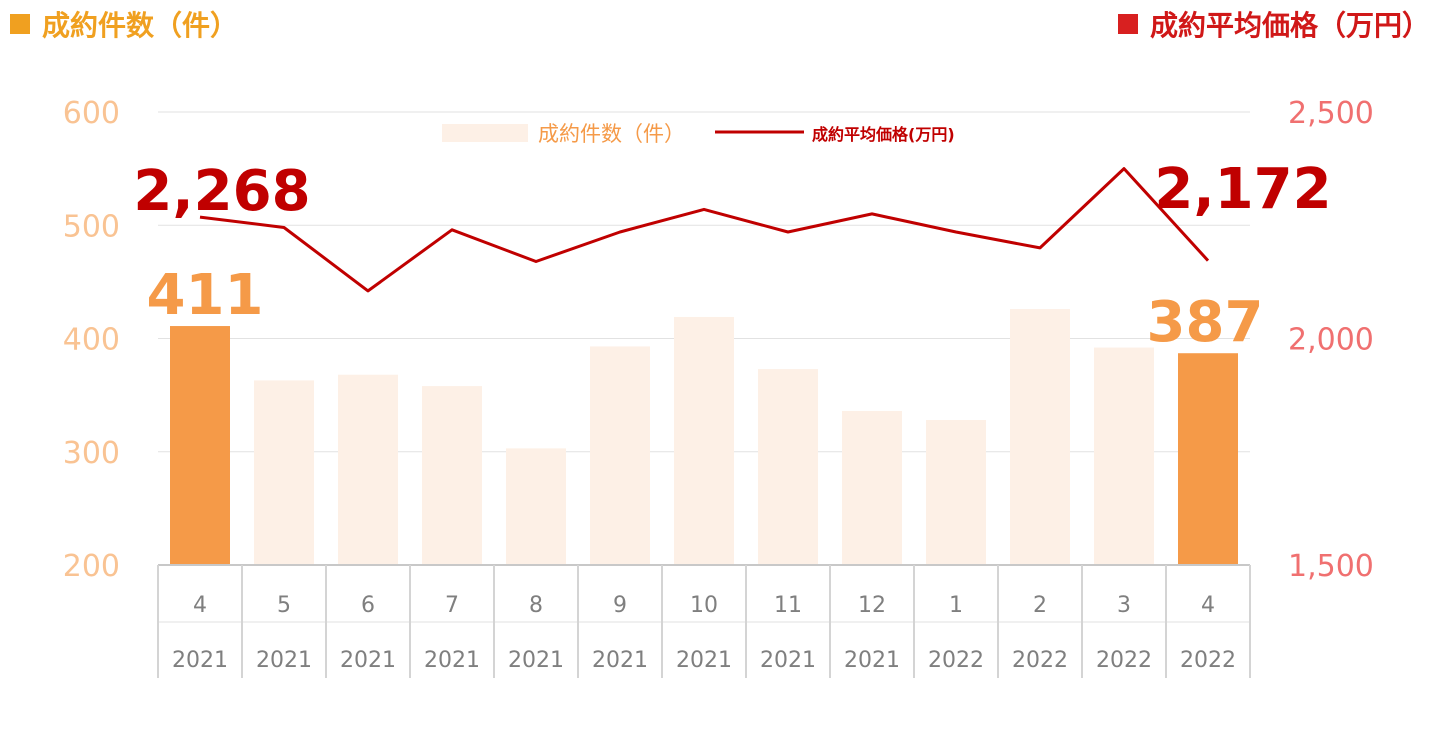  Describe the element at coordinates (620, 605) in the screenshot. I see `x-tick-month: 9` at that location.